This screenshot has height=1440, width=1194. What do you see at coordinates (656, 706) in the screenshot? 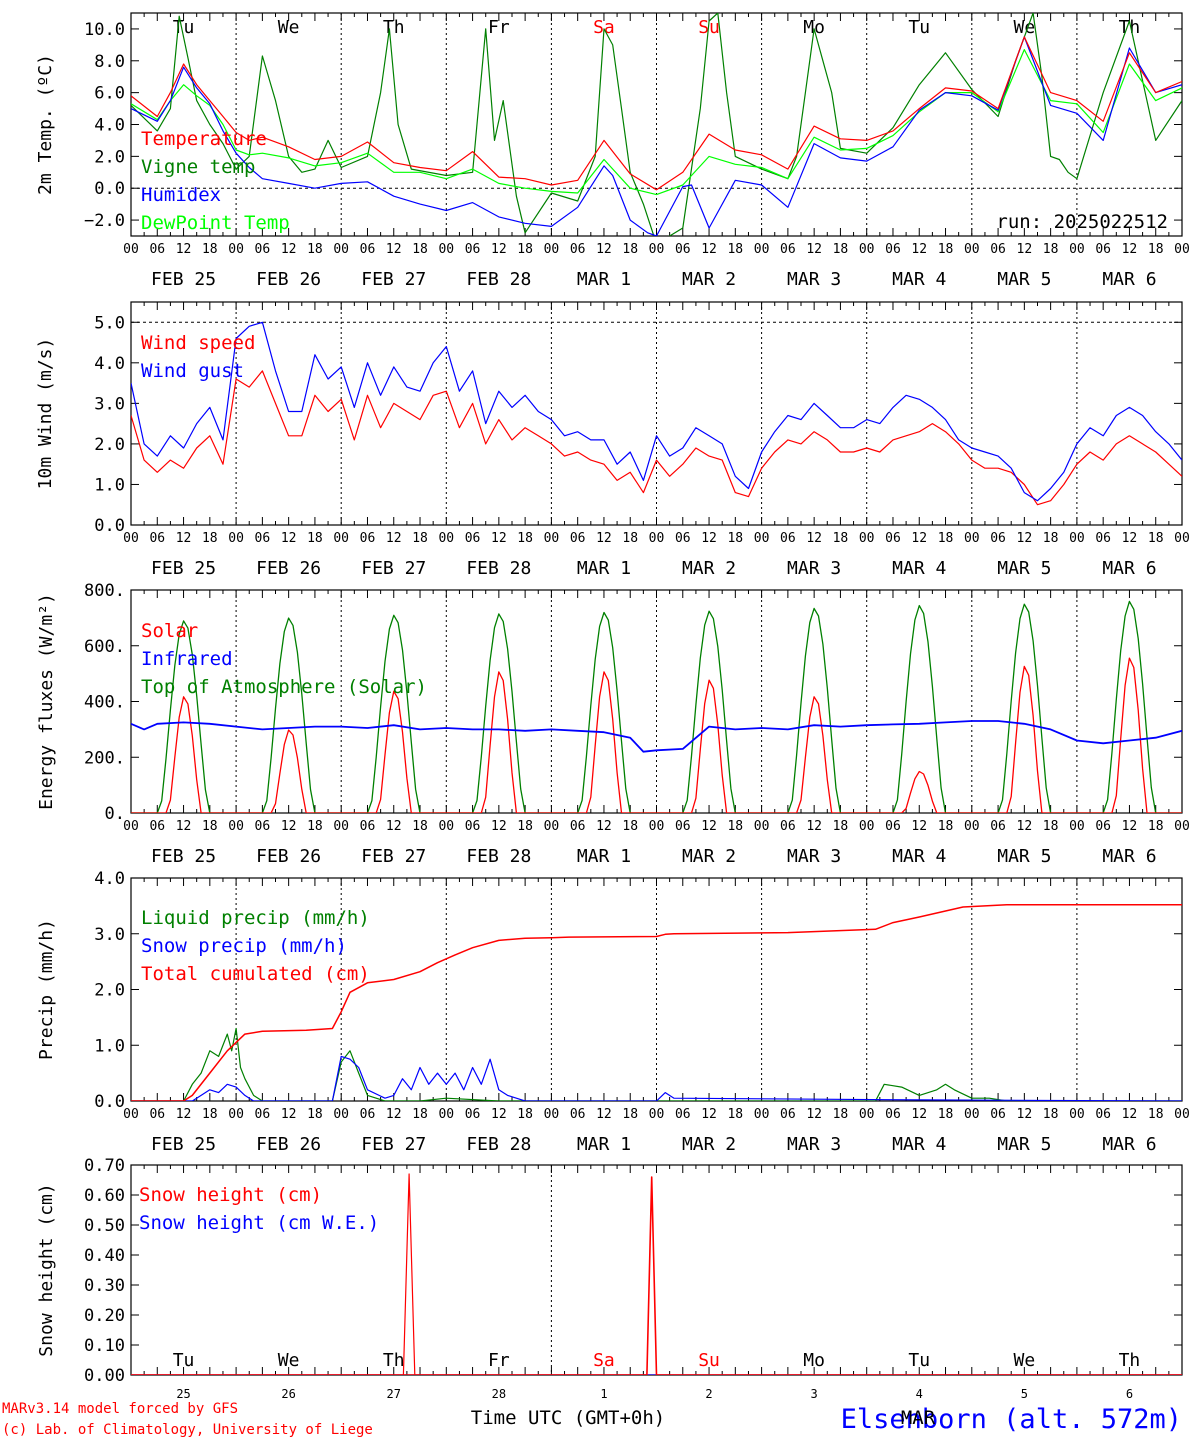
I see `series-line-toa` at bounding box center [656, 706].